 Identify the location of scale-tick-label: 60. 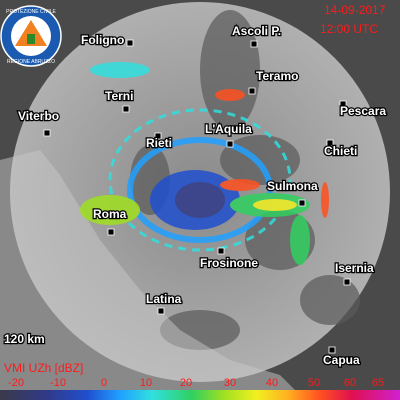
(350, 383).